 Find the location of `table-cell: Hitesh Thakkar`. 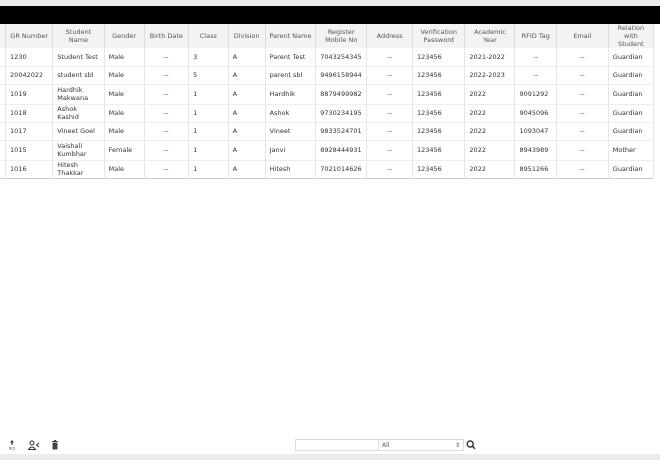

table-cell: Hitesh Thakkar is located at coordinates (78, 169).